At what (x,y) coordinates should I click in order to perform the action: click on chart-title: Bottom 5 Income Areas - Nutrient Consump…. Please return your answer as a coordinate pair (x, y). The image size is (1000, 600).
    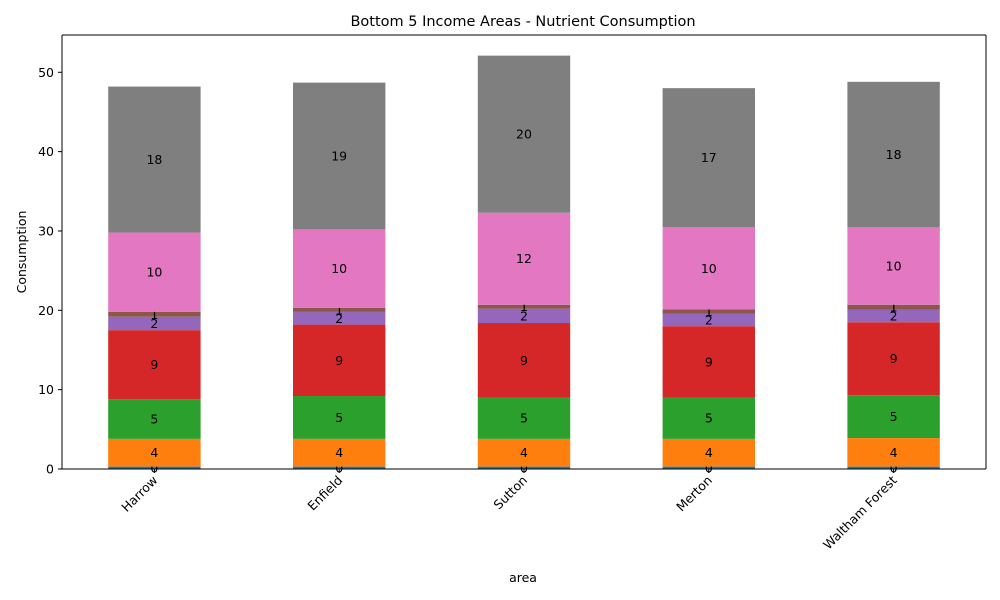
    Looking at the image, I should click on (522, 22).